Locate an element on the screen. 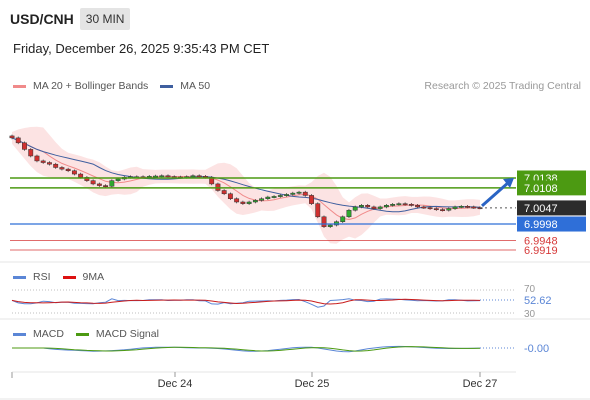 This screenshot has width=590, height=400. x-axis-tick-label: Dec 24 is located at coordinates (175, 384).